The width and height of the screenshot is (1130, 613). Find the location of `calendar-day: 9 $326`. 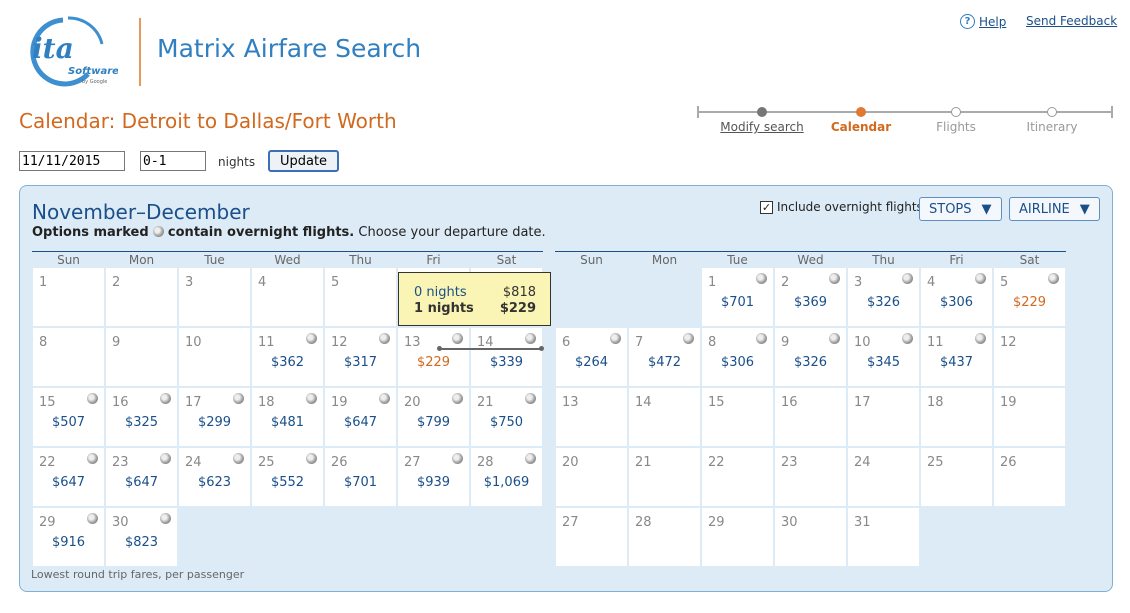

calendar-day: 9 $326 is located at coordinates (810, 357).